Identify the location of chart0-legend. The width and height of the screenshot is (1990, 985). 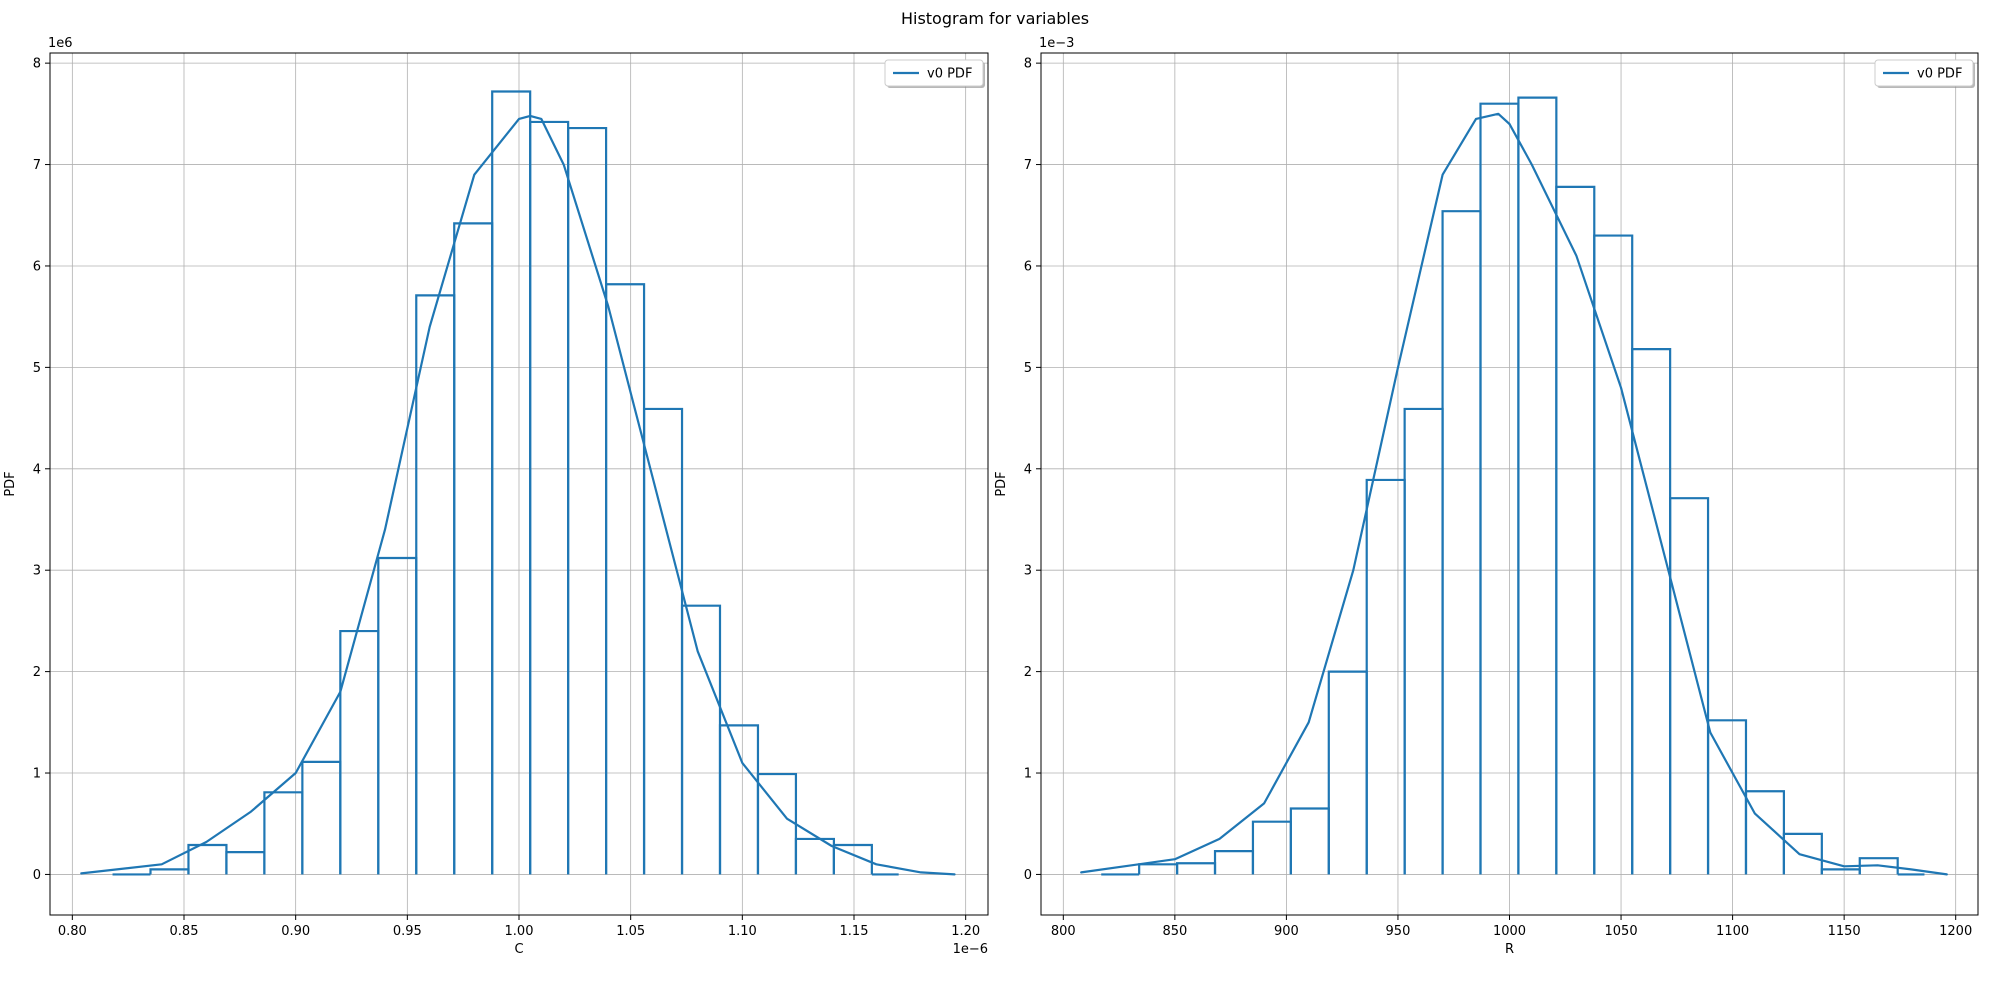
(934, 73).